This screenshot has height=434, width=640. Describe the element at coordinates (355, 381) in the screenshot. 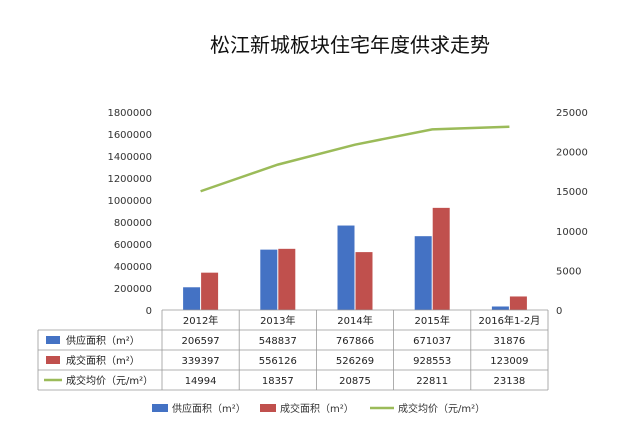

I see `table-cell: 20875` at that location.